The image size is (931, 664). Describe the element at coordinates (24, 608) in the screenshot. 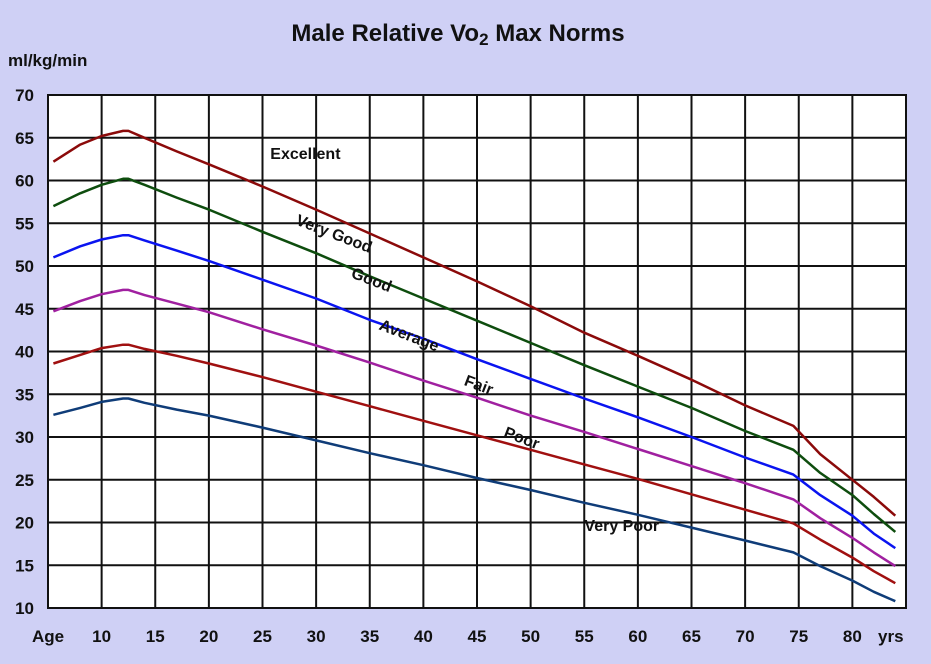

I see `y-tick-label: 10` at that location.